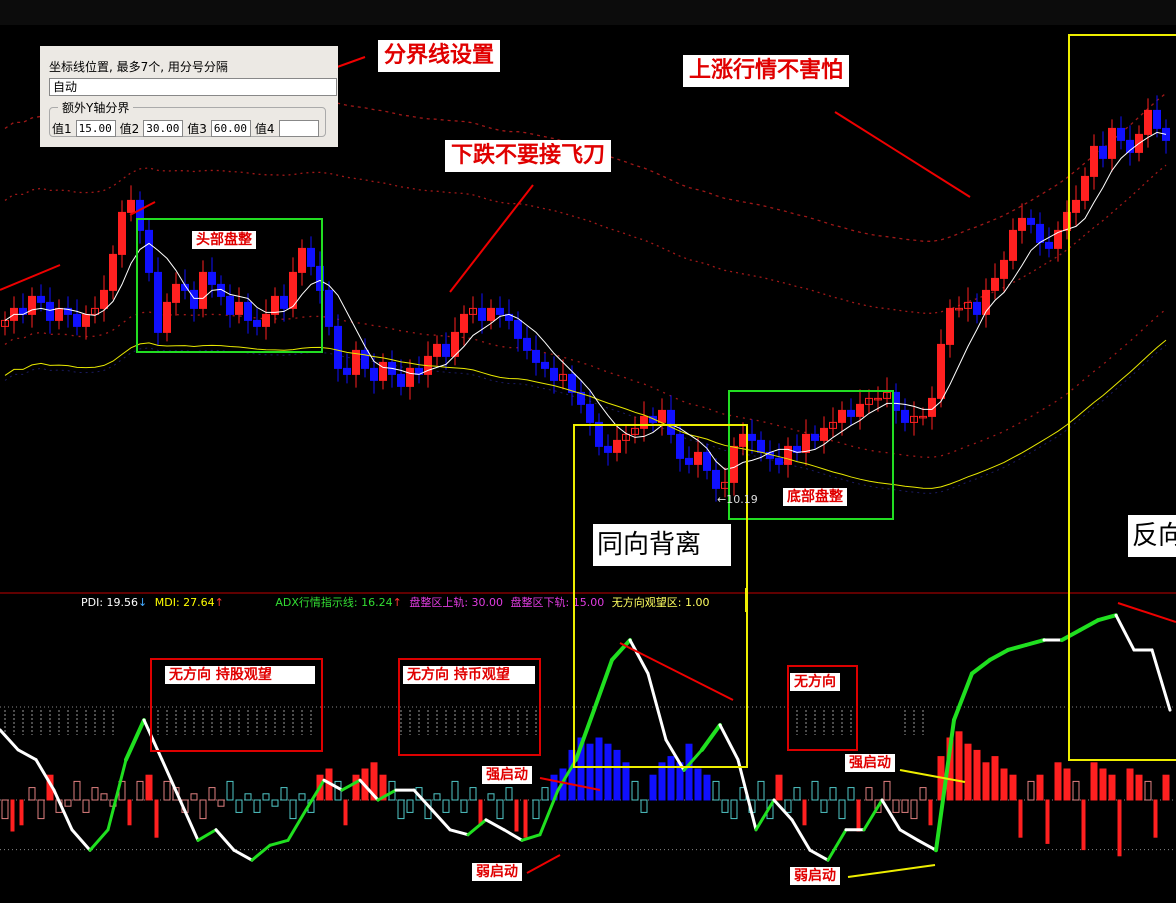 The height and width of the screenshot is (903, 1176). I want to click on axis-position-input: 自动, so click(193, 87).